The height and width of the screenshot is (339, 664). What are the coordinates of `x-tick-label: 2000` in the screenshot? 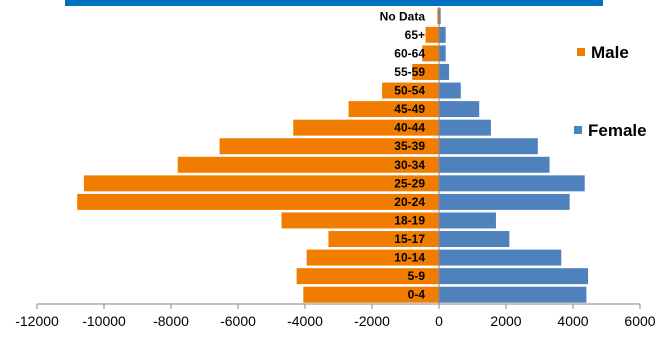 It's located at (505, 321).